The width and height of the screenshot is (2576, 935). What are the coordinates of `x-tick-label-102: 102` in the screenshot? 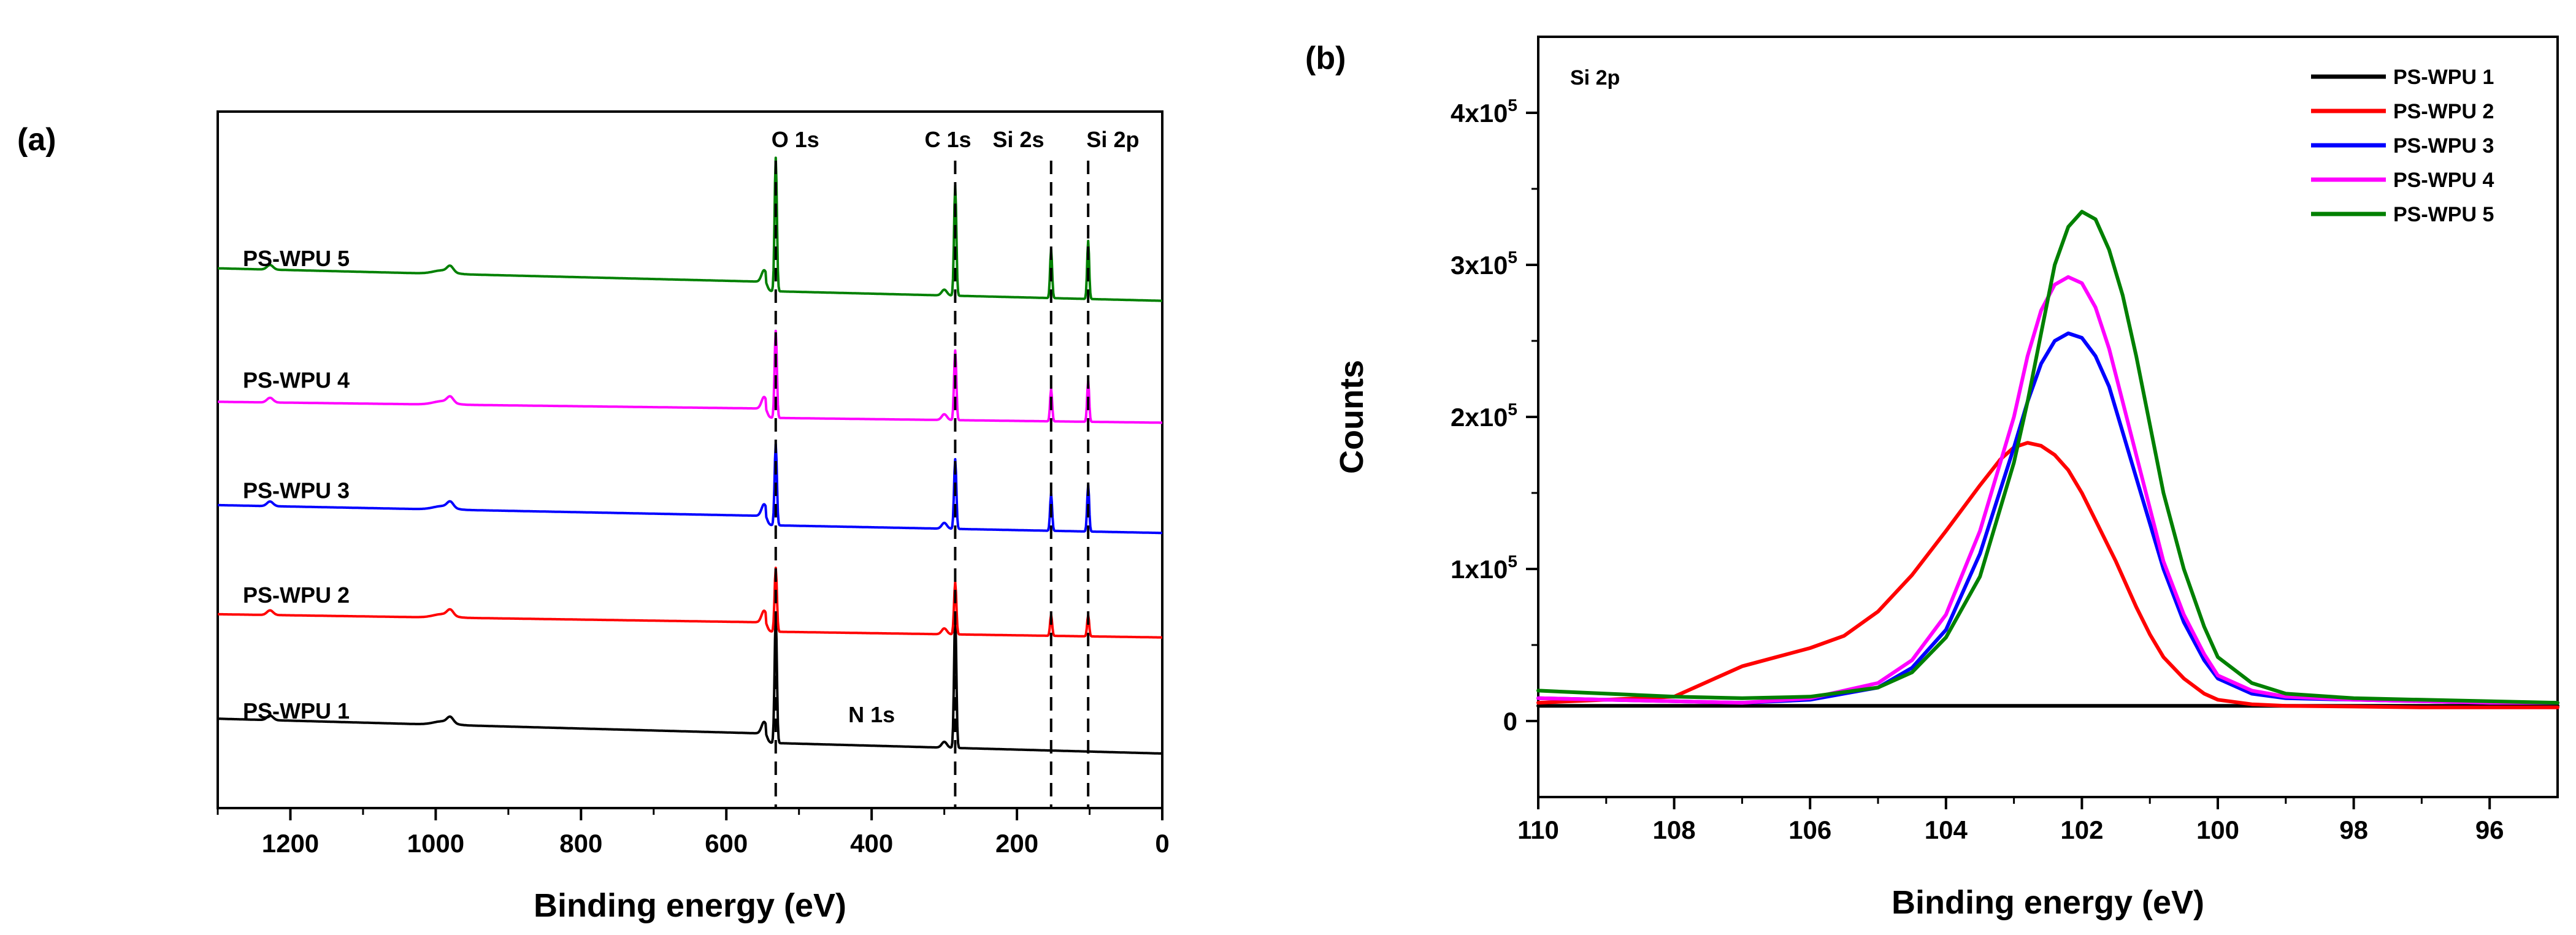 It's located at (2081, 830).